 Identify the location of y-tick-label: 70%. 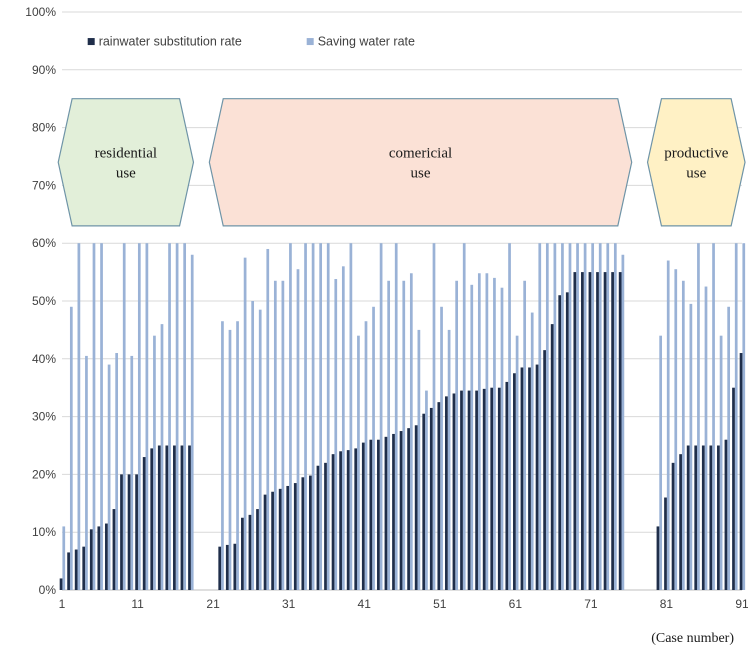
(44, 185).